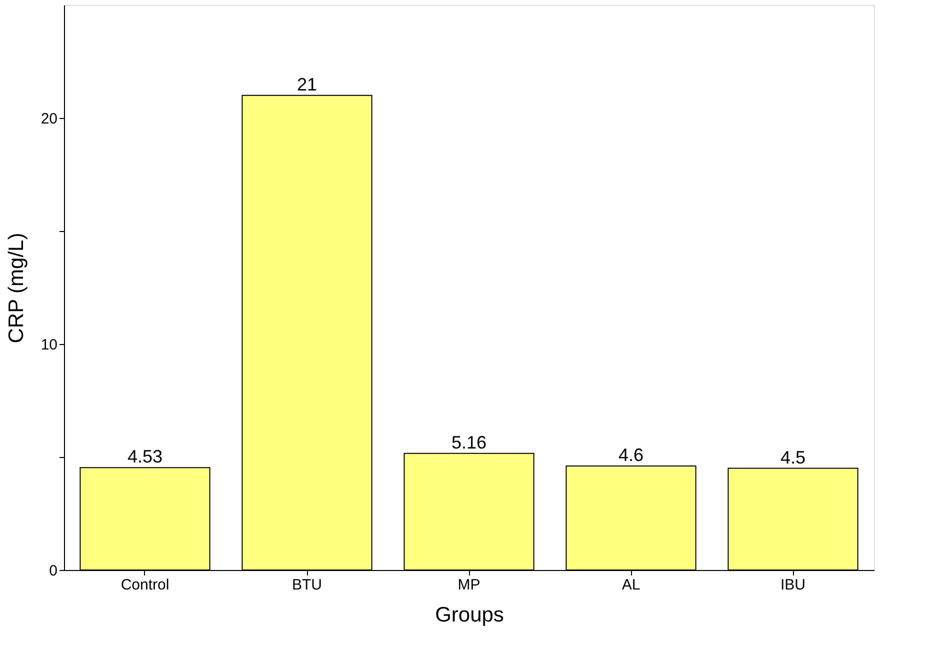 Image resolution: width=937 pixels, height=668 pixels. Describe the element at coordinates (469, 442) in the screenshot. I see `data-label: 5.16` at that location.